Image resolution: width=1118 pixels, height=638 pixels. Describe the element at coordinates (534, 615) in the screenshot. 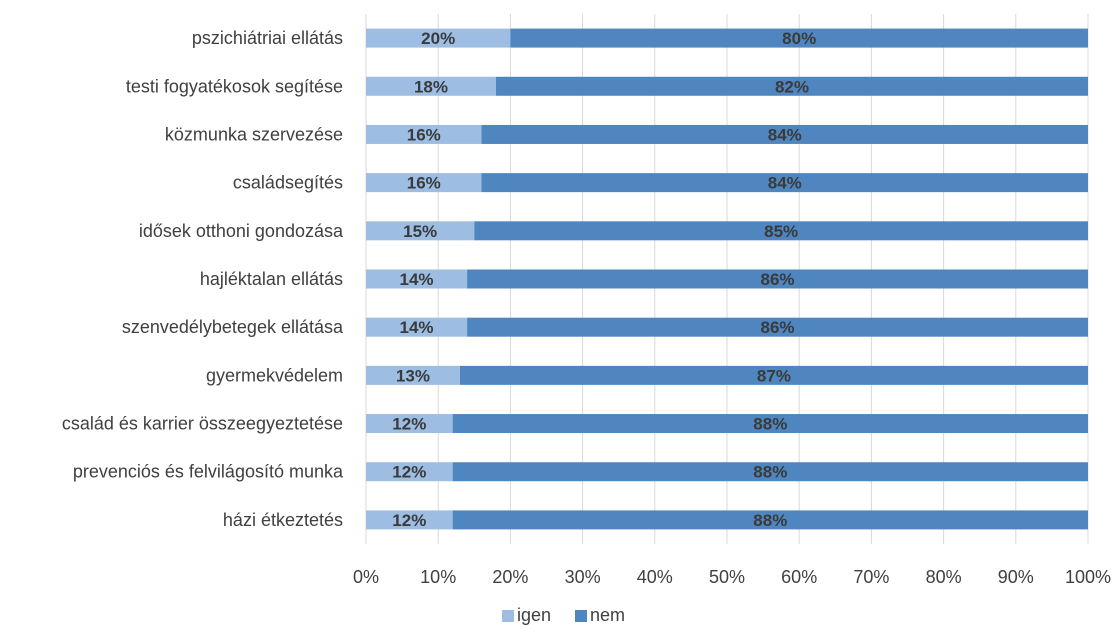

I see `legend-label-igen: igen` at that location.